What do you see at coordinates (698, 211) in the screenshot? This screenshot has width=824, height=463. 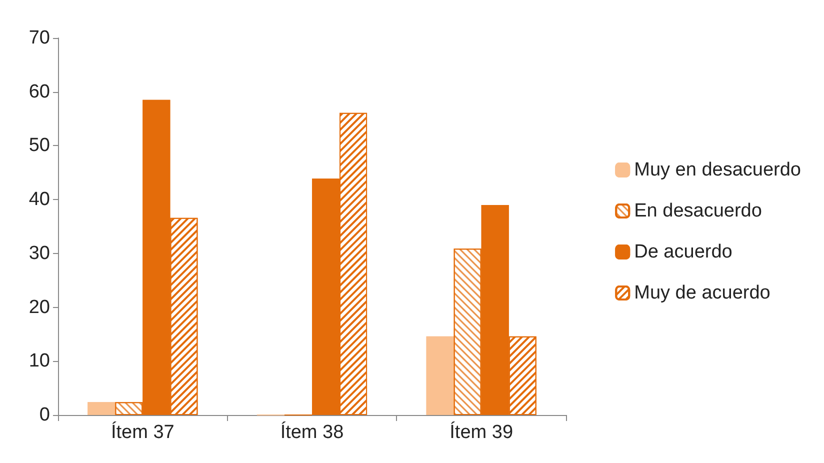 I see `legend-label: En desacuerdo` at bounding box center [698, 211].